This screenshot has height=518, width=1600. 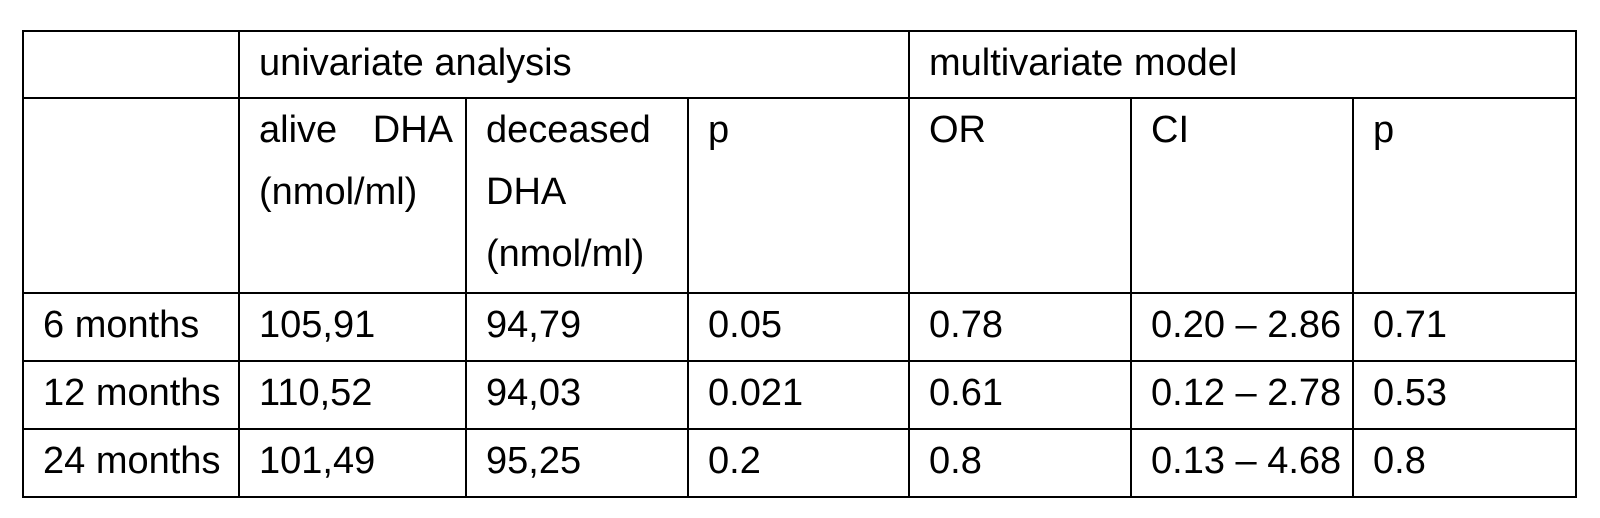 What do you see at coordinates (131, 463) in the screenshot?
I see `row-label: 24 months` at bounding box center [131, 463].